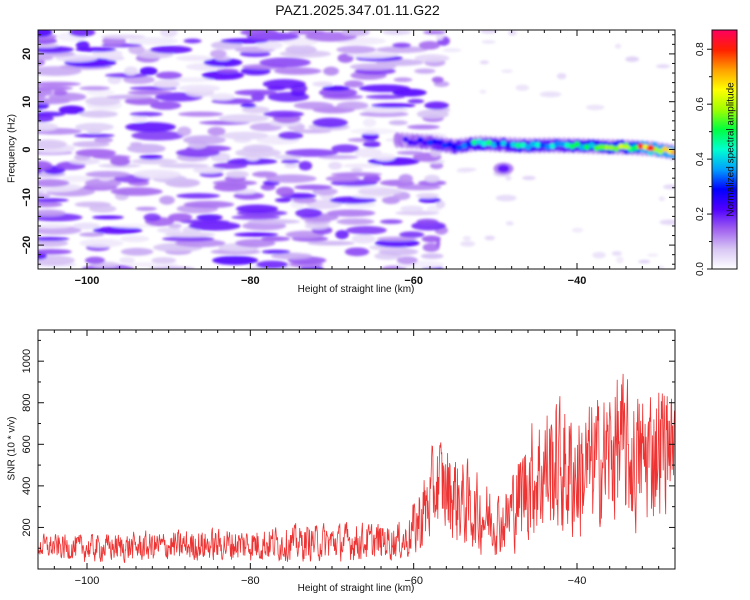 This screenshot has width=750, height=600. Describe the element at coordinates (503, 168) in the screenshot. I see `secondary-blob` at that location.